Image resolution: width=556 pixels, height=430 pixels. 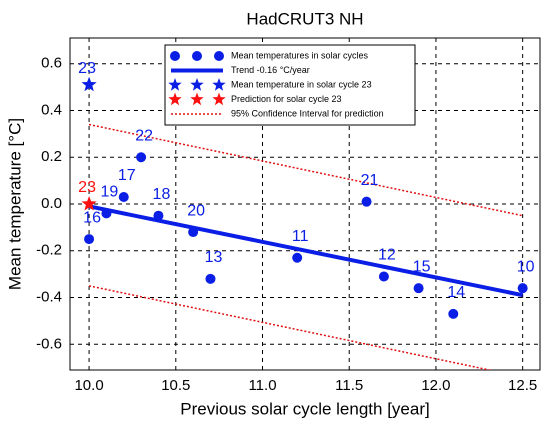 What do you see at coordinates (522, 385) in the screenshot?
I see `x-tick-label: 12.5` at bounding box center [522, 385].